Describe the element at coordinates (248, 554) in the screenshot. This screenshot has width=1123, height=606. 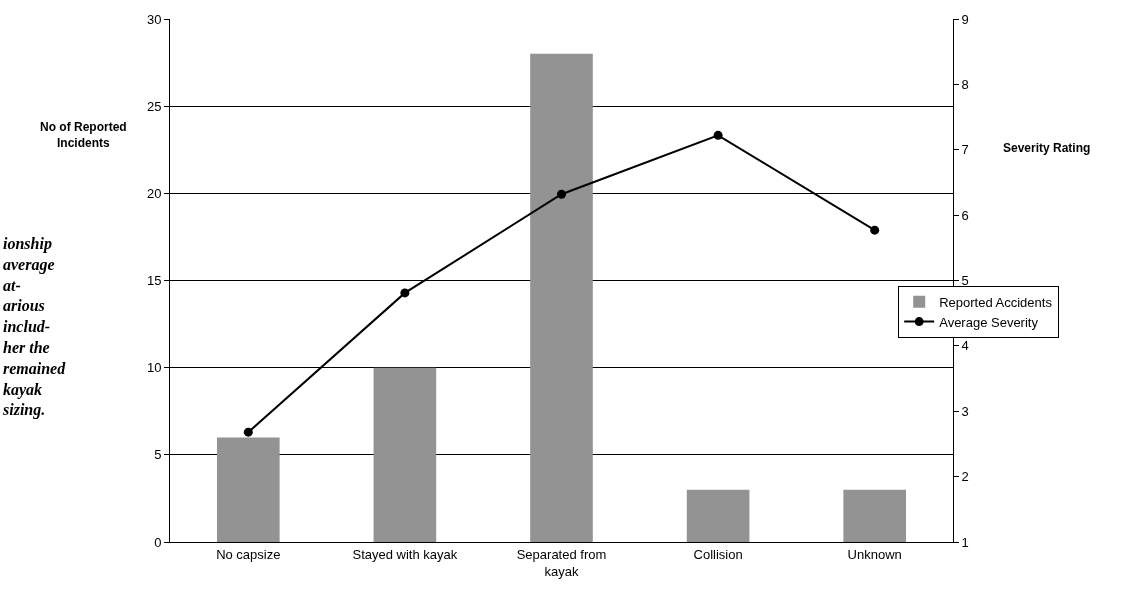
I see `x-tick-label: No capsize` at that location.